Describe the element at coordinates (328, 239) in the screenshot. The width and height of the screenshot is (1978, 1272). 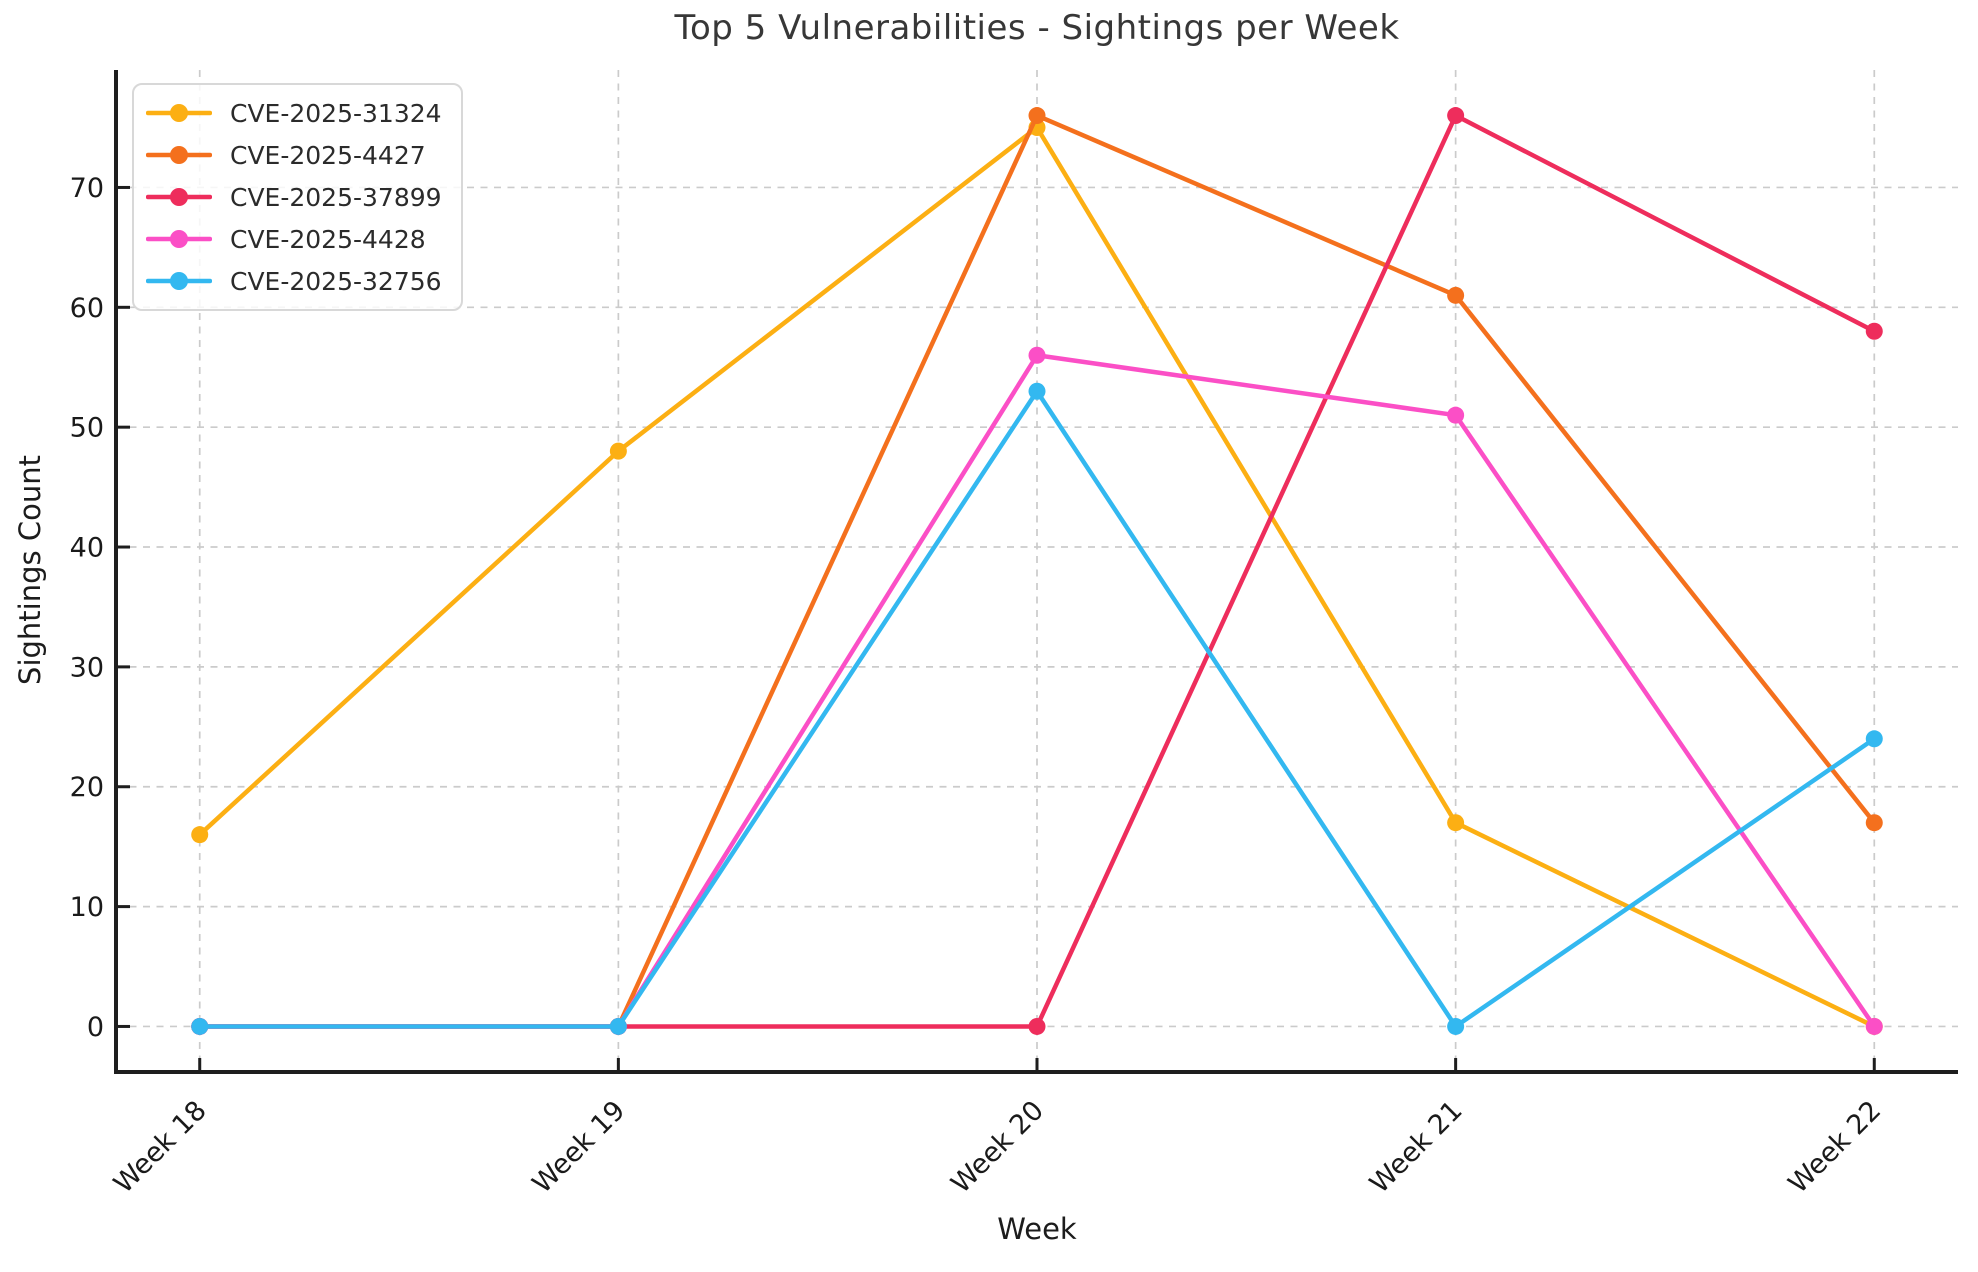
I see `legend-label: CVE-2025-4428` at that location.